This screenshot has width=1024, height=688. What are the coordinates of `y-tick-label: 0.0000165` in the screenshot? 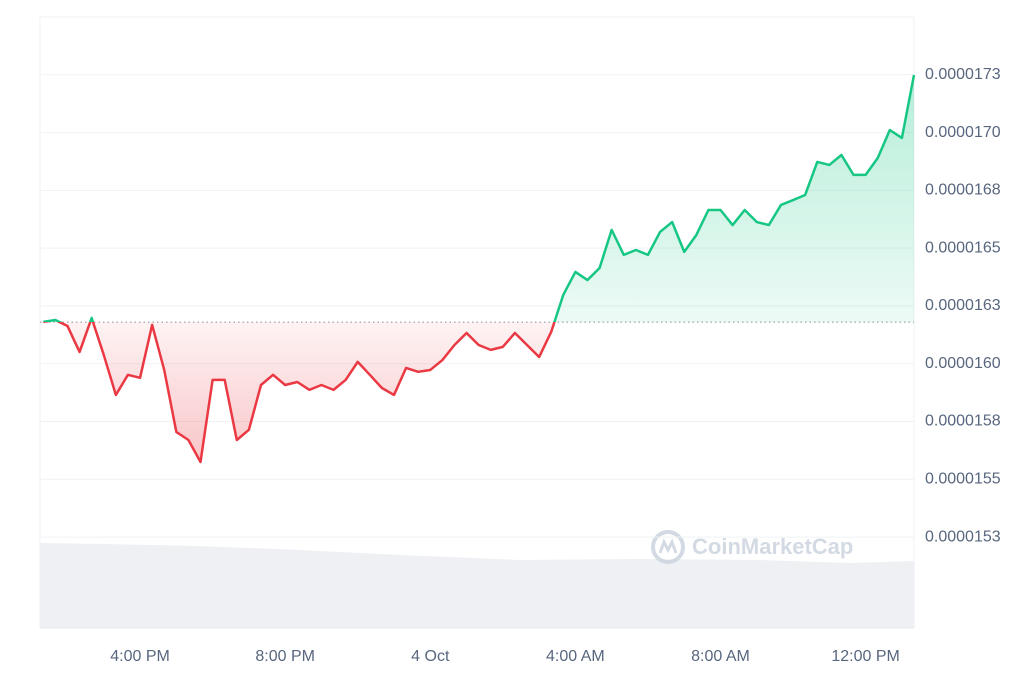 It's located at (963, 247).